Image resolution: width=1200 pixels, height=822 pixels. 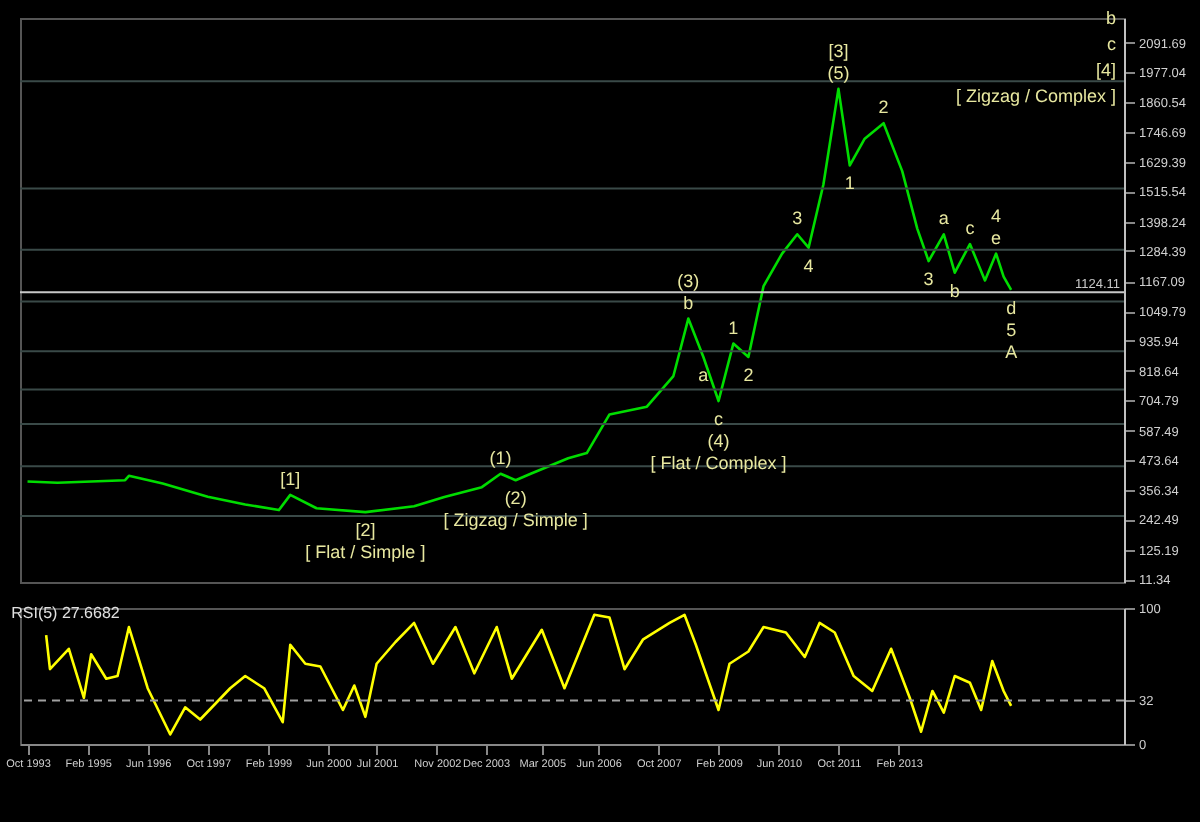 What do you see at coordinates (718, 441) in the screenshot?
I see `annotation: (4)` at bounding box center [718, 441].